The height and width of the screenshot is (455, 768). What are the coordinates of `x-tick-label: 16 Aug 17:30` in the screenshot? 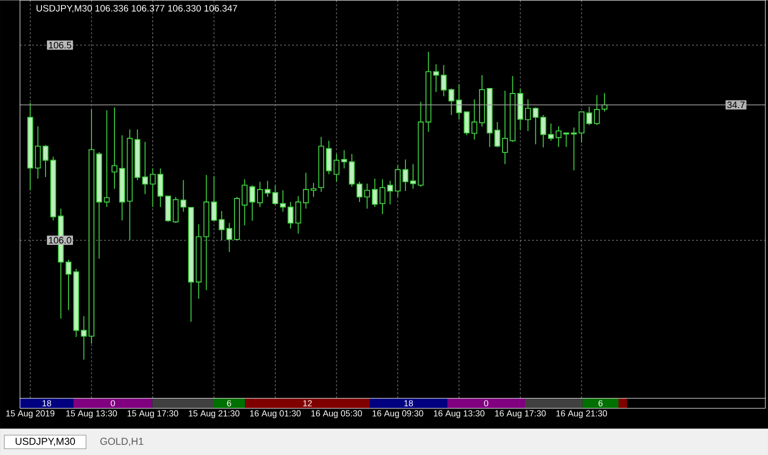 It's located at (520, 414).